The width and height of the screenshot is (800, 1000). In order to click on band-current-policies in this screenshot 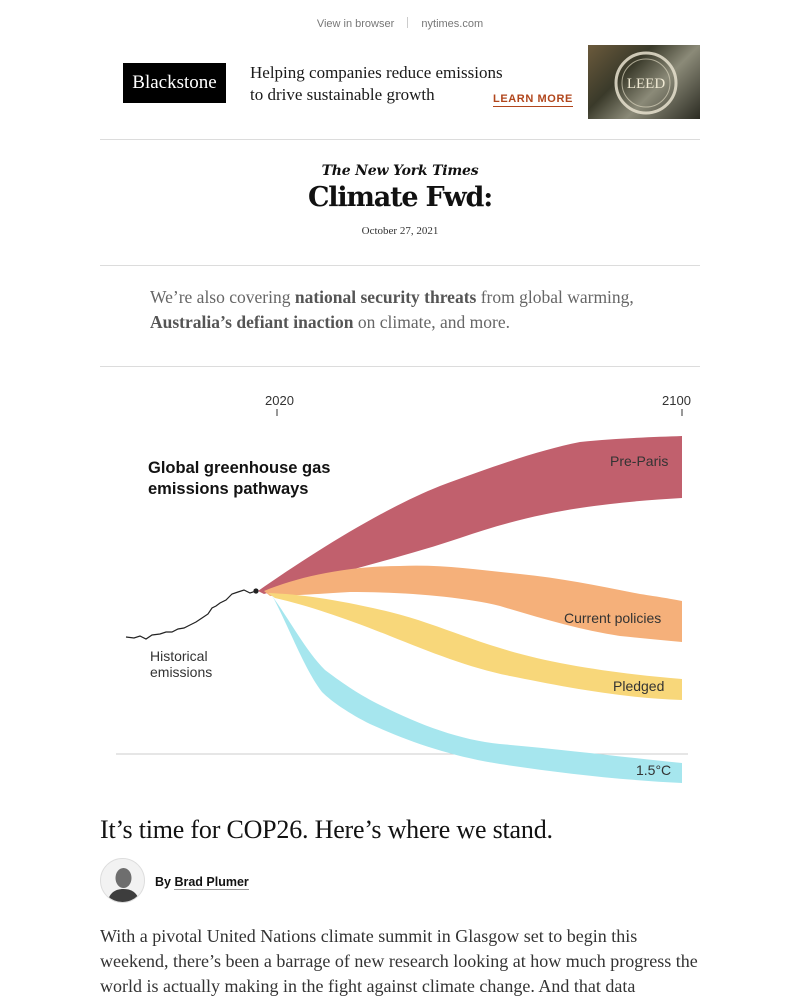, I will do `click(473, 603)`.